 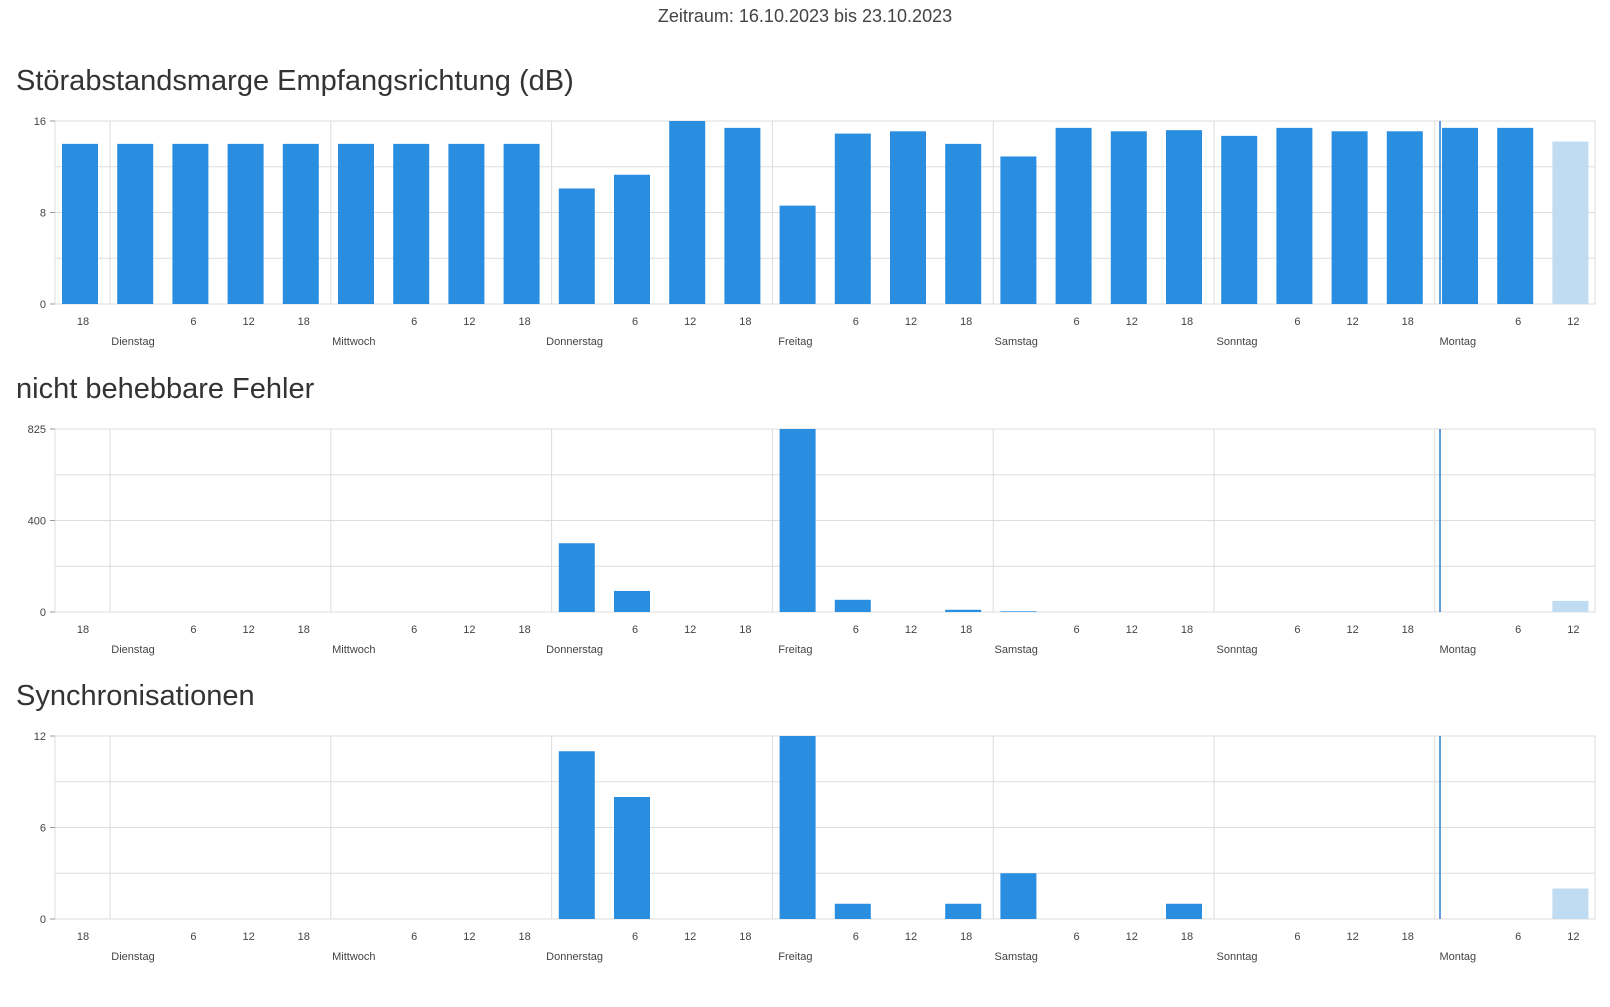 I want to click on chart-title-uncorrectable-errors: nicht behebbare Fehler, so click(x=165, y=389).